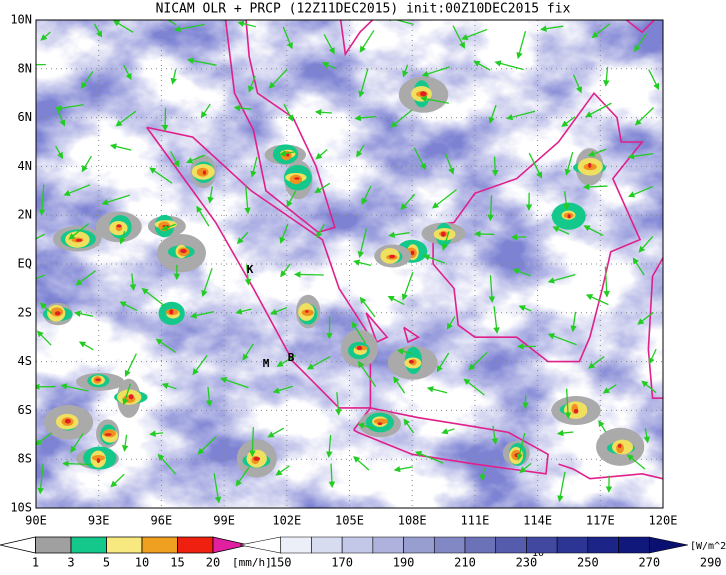  Describe the element at coordinates (291, 357) in the screenshot. I see `station-label: B` at that location.